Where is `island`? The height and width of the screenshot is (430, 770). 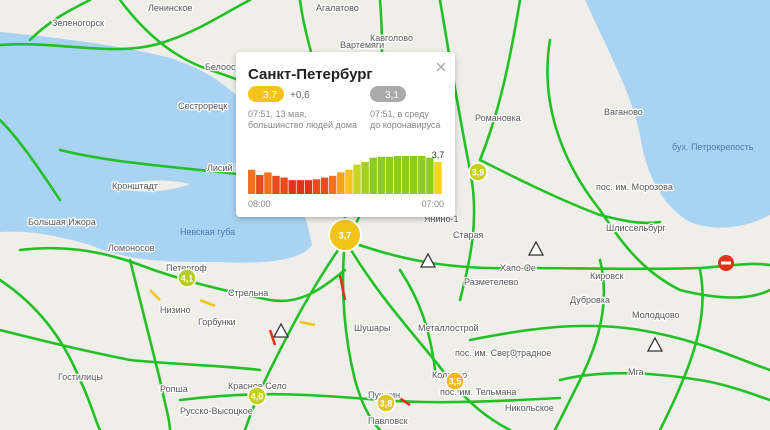 island is located at coordinates (154, 186).